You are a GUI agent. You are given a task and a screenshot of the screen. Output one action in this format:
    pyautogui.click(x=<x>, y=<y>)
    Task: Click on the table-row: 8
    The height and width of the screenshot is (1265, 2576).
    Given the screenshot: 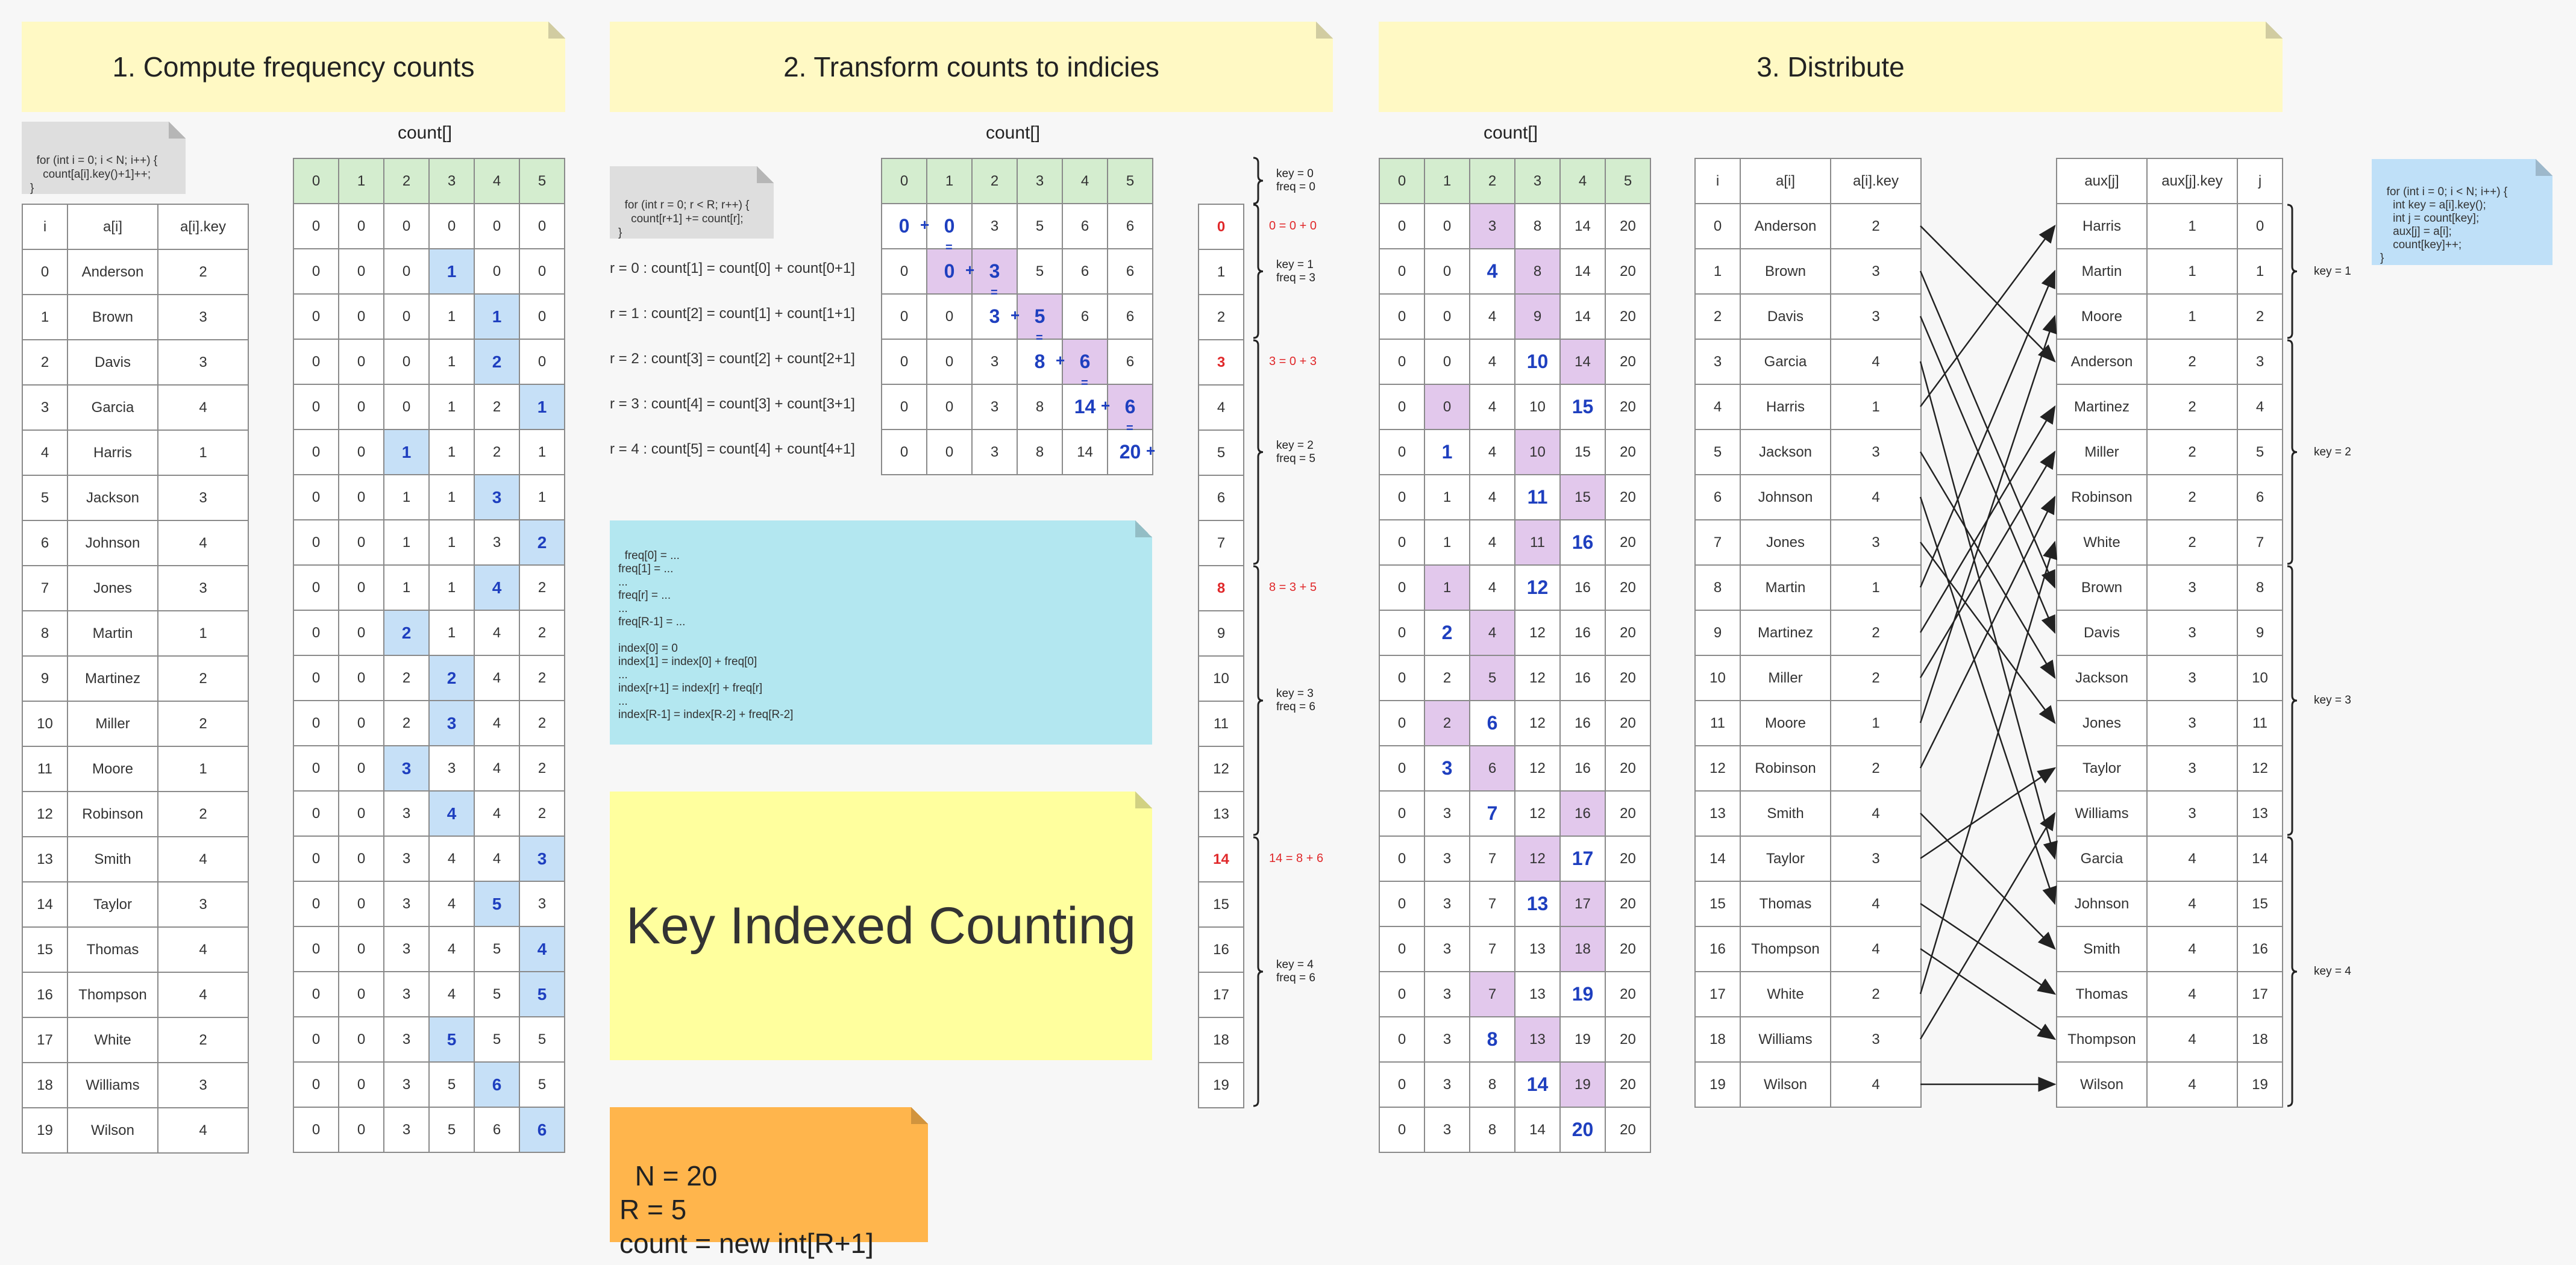 What is the action you would take?
    pyautogui.click(x=1221, y=588)
    